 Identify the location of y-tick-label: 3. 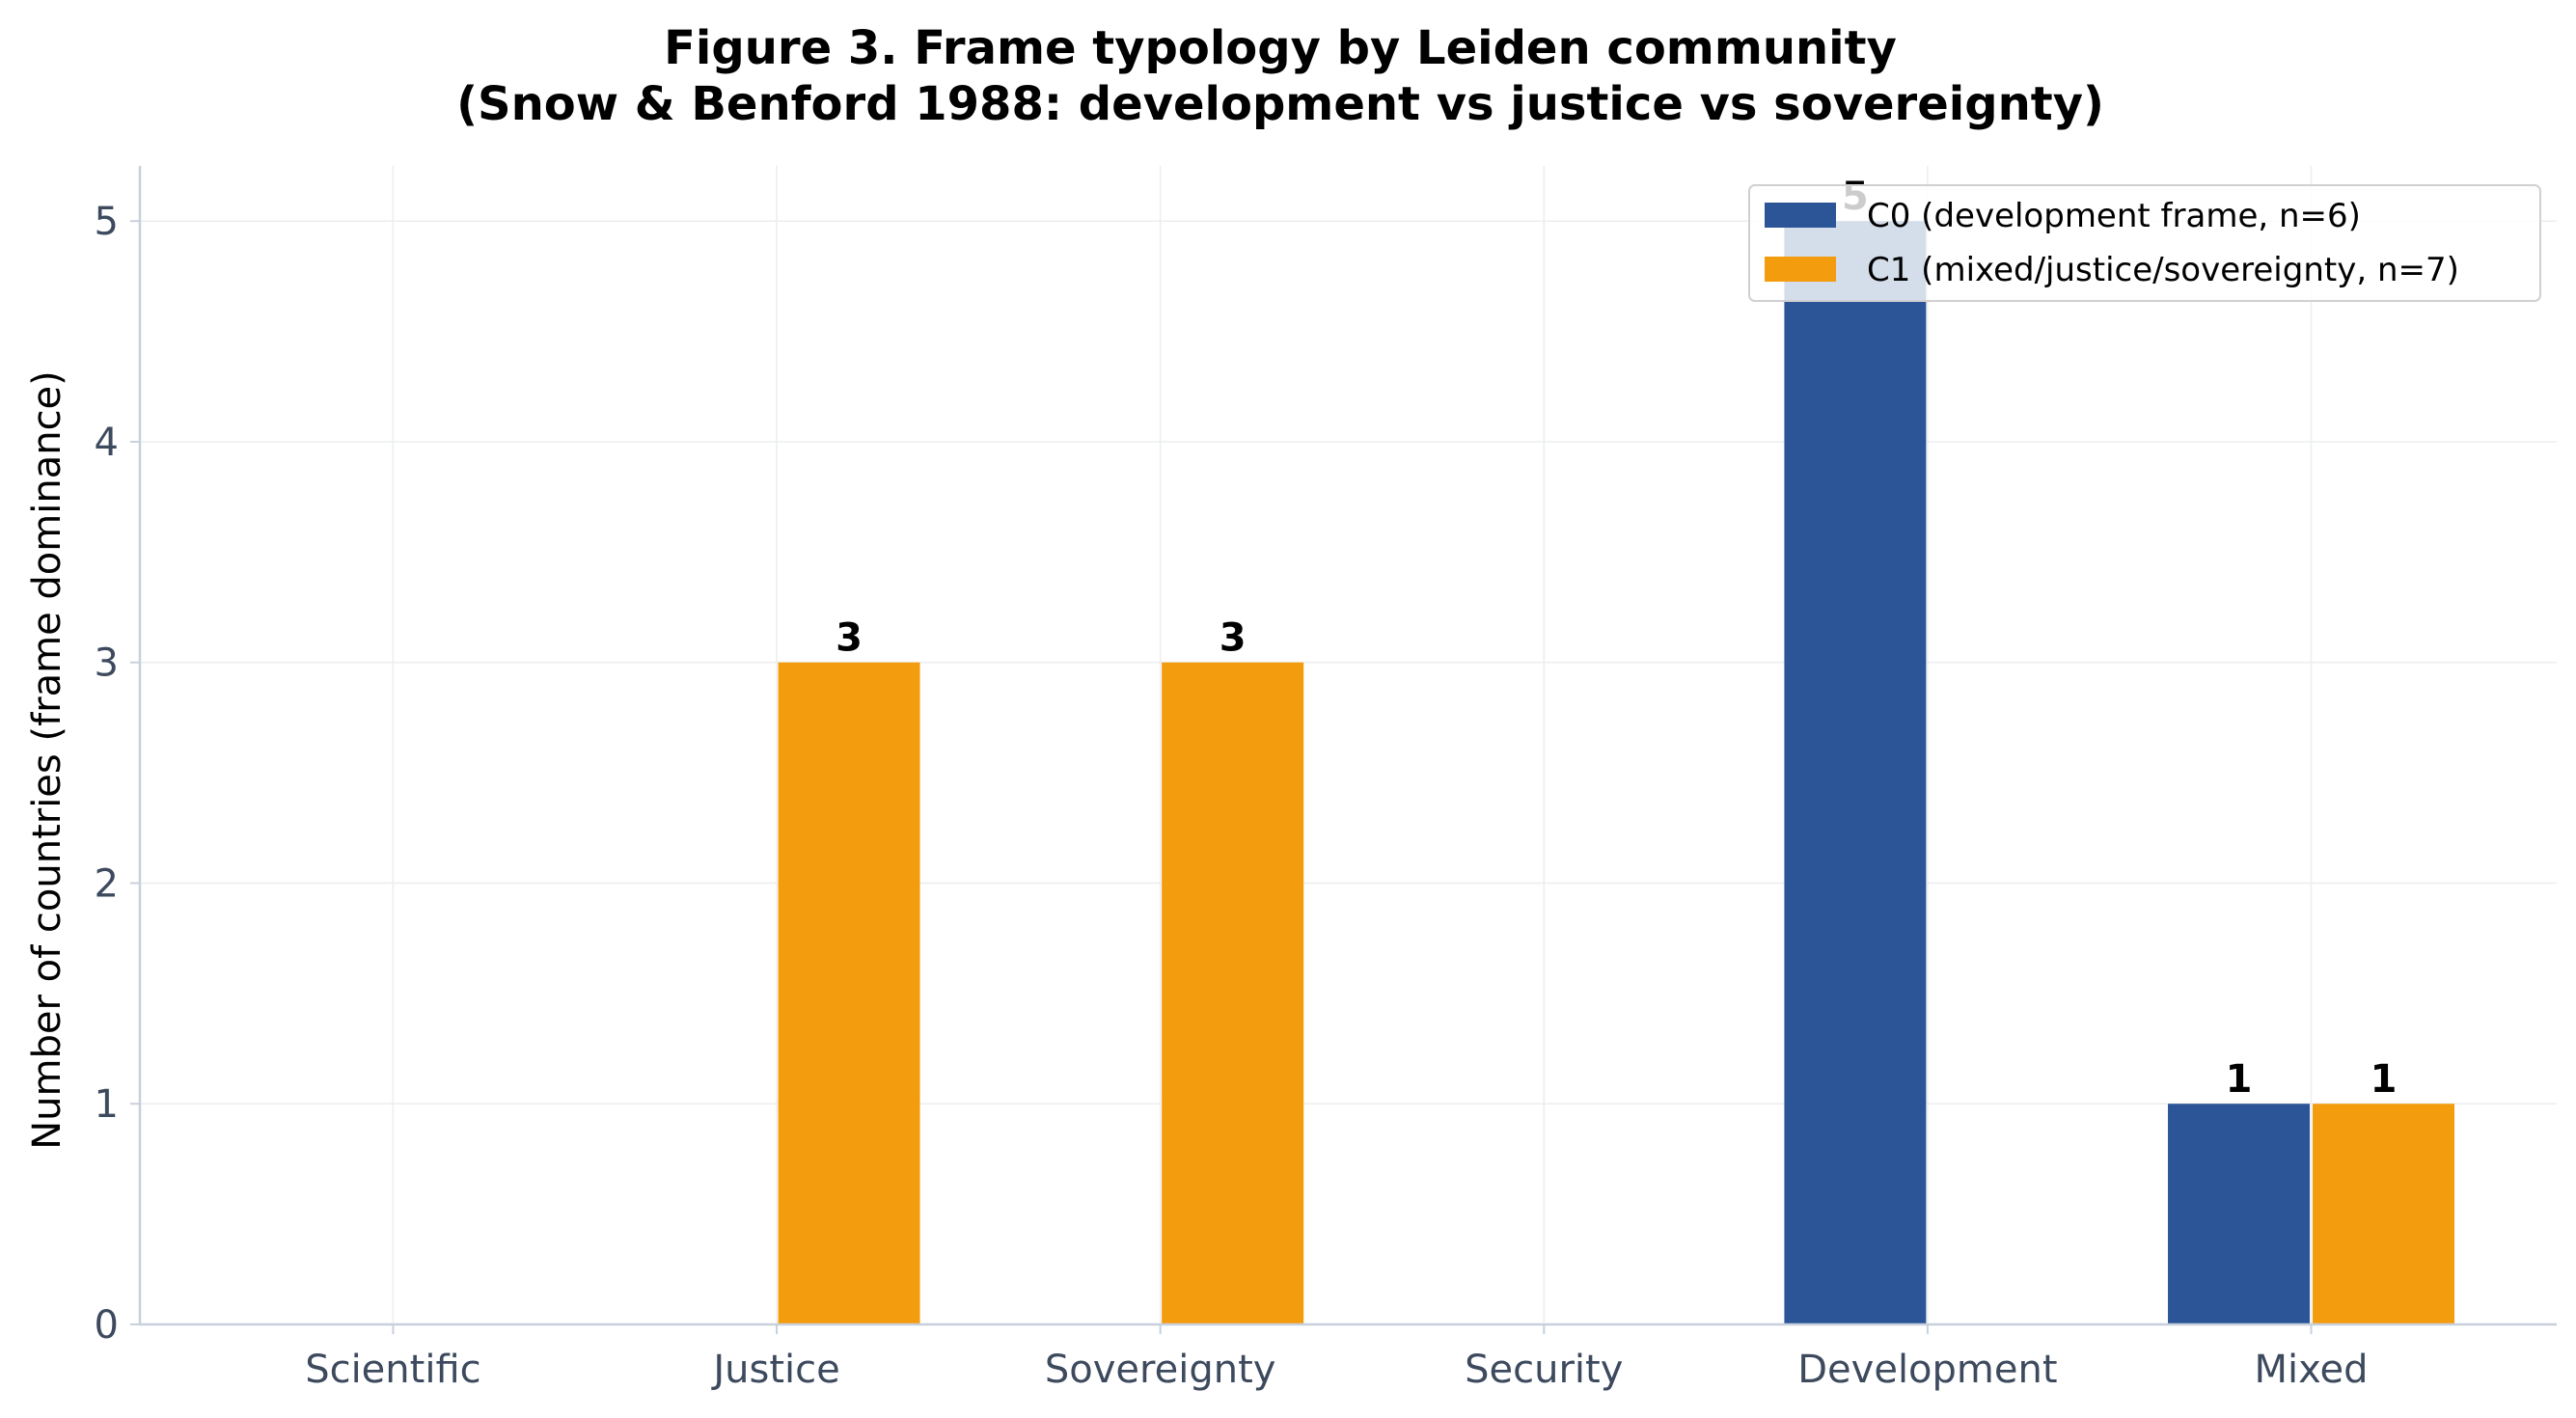
(107, 663).